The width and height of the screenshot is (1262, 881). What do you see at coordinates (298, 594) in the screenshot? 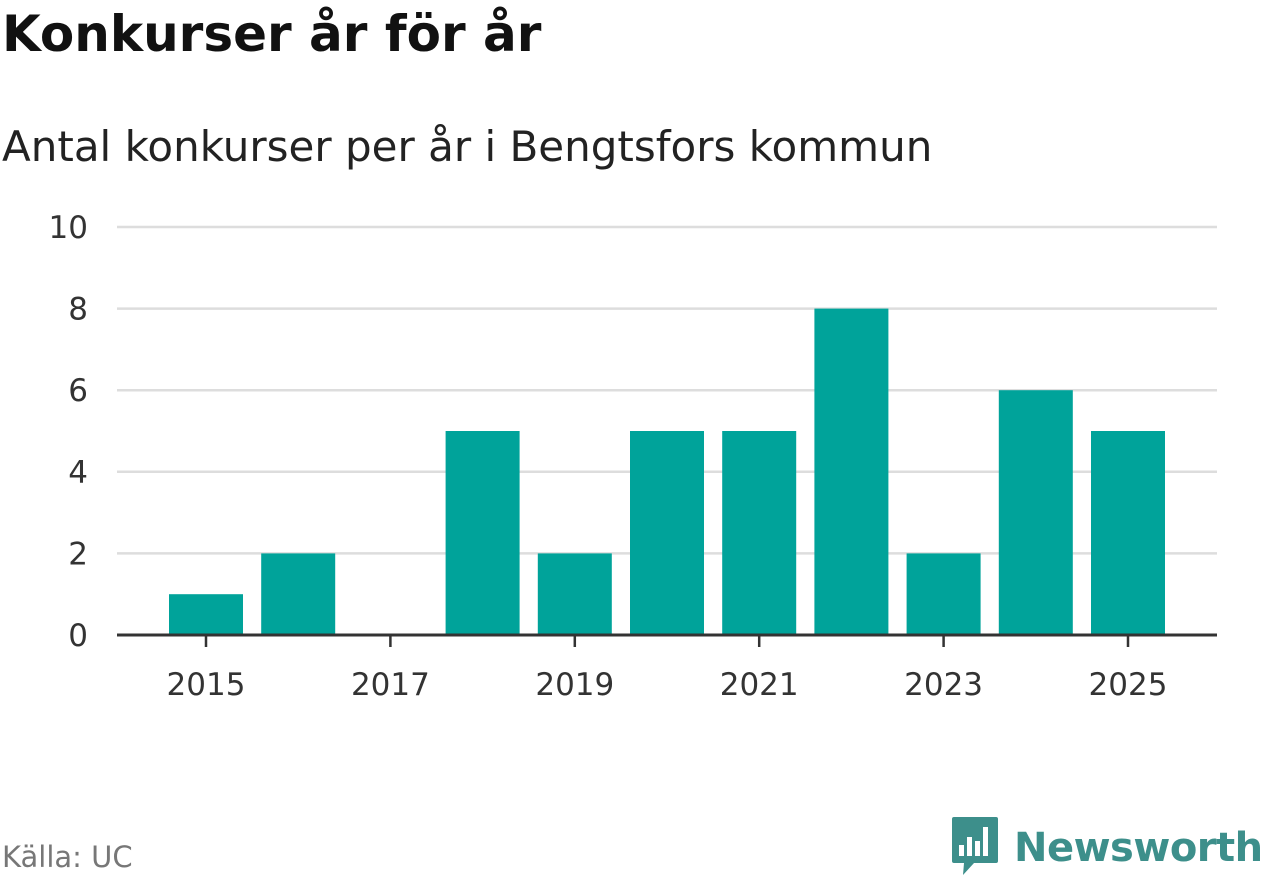
I see `bar-2016` at bounding box center [298, 594].